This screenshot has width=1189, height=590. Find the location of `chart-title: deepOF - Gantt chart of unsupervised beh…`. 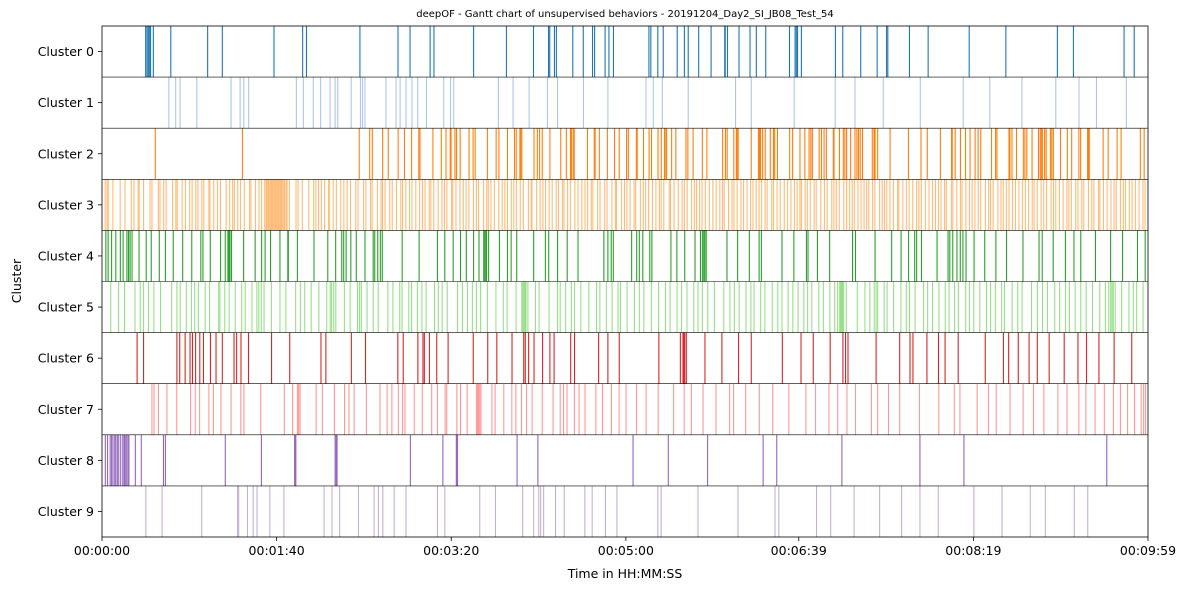

chart-title: deepOF - Gantt chart of unsupervised beh… is located at coordinates (625, 14).